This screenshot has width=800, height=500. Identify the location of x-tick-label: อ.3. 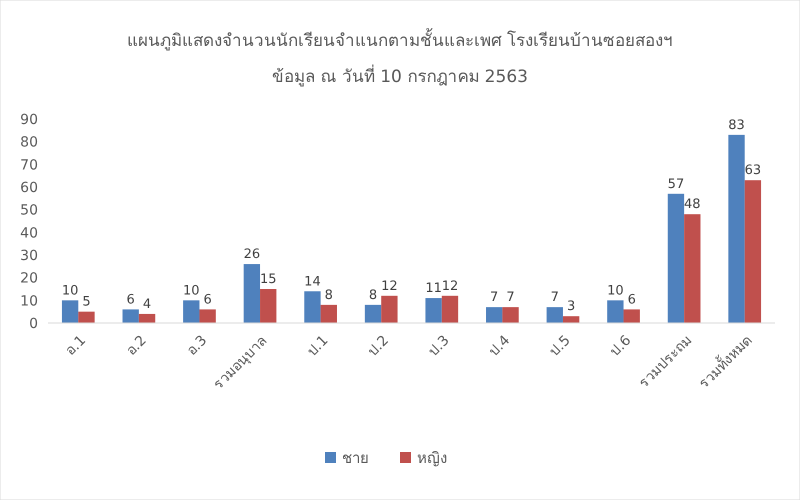
(197, 345).